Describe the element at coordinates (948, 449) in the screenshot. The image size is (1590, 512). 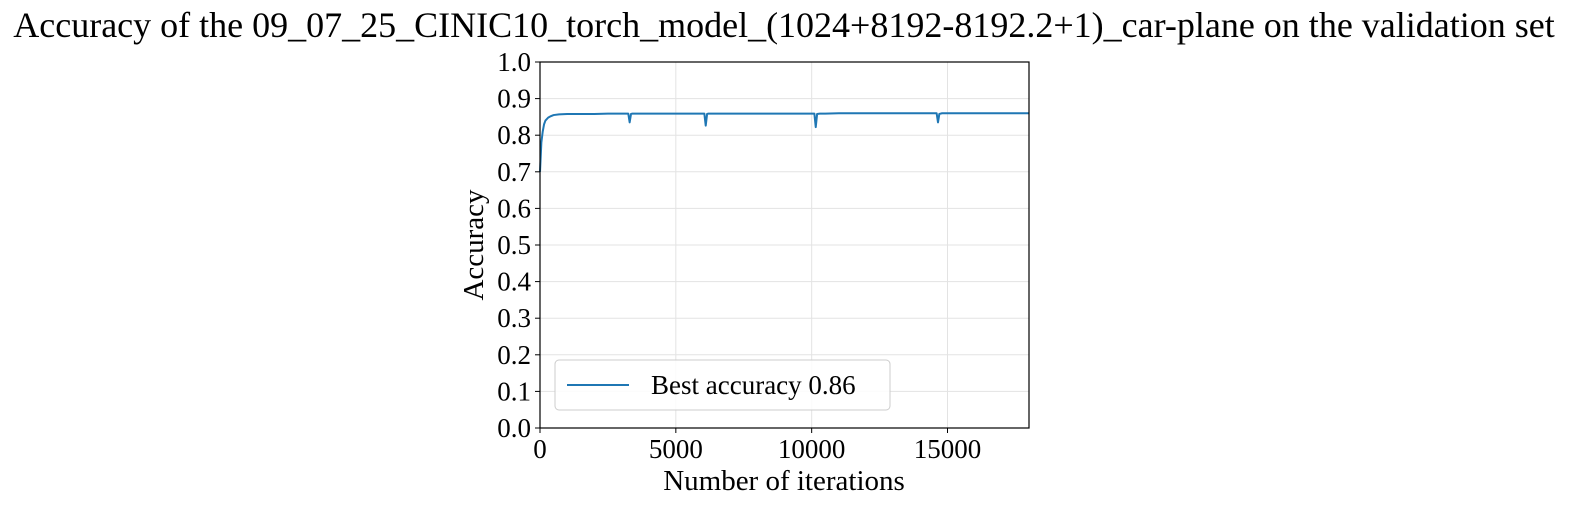
I see `x-tick-label: 15000` at that location.